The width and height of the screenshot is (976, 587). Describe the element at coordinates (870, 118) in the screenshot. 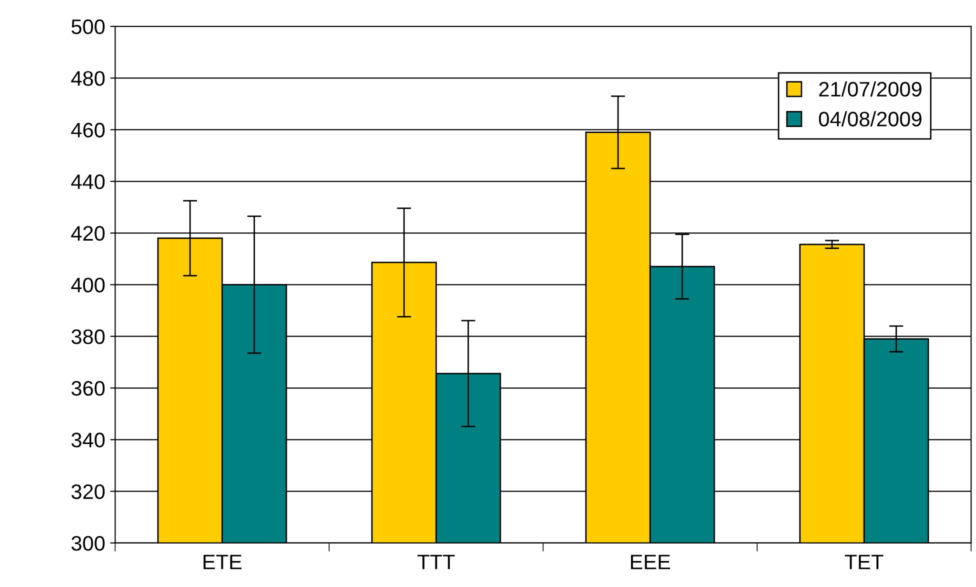

I see `legend-label: 04/08/2009` at that location.